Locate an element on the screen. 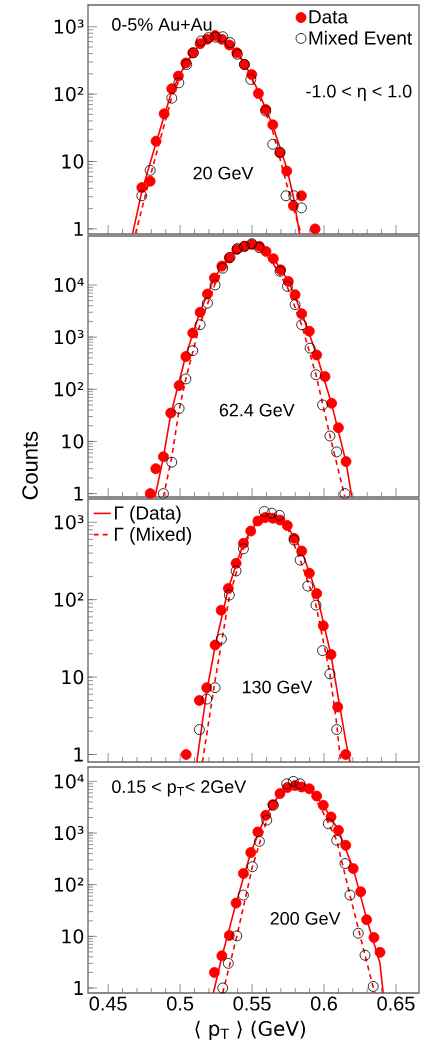 This screenshot has width=423, height=1051. x-axis-title: ⟨ p$_{T}$ ⟩ (GeV) is located at coordinates (250, 1030).